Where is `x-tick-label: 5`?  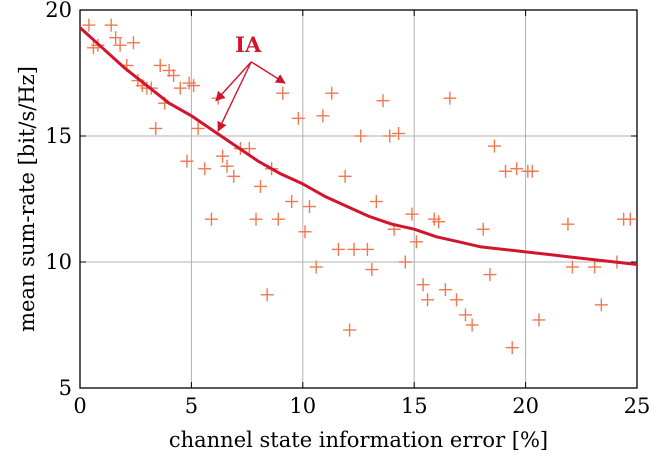
x-tick-label: 5 is located at coordinates (191, 406).